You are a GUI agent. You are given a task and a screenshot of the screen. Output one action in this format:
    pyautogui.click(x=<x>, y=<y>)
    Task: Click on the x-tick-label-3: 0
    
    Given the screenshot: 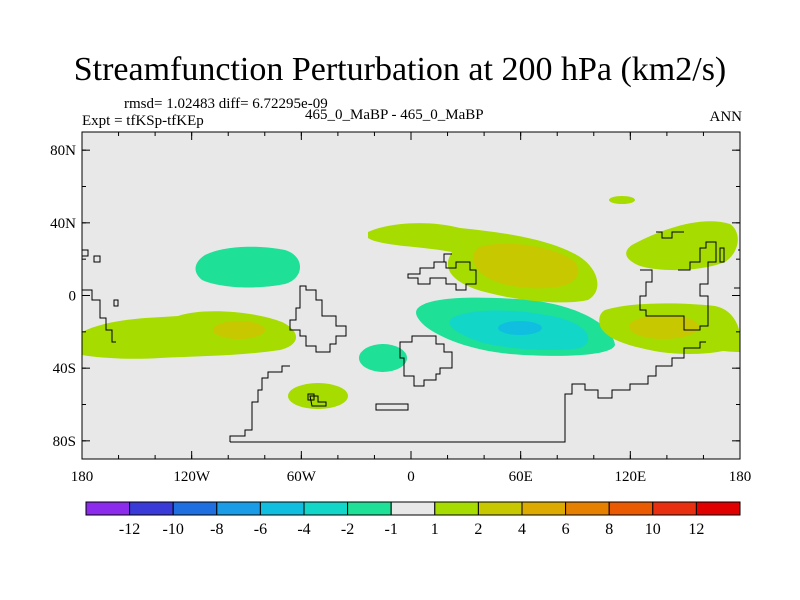 What is the action you would take?
    pyautogui.click(x=411, y=477)
    